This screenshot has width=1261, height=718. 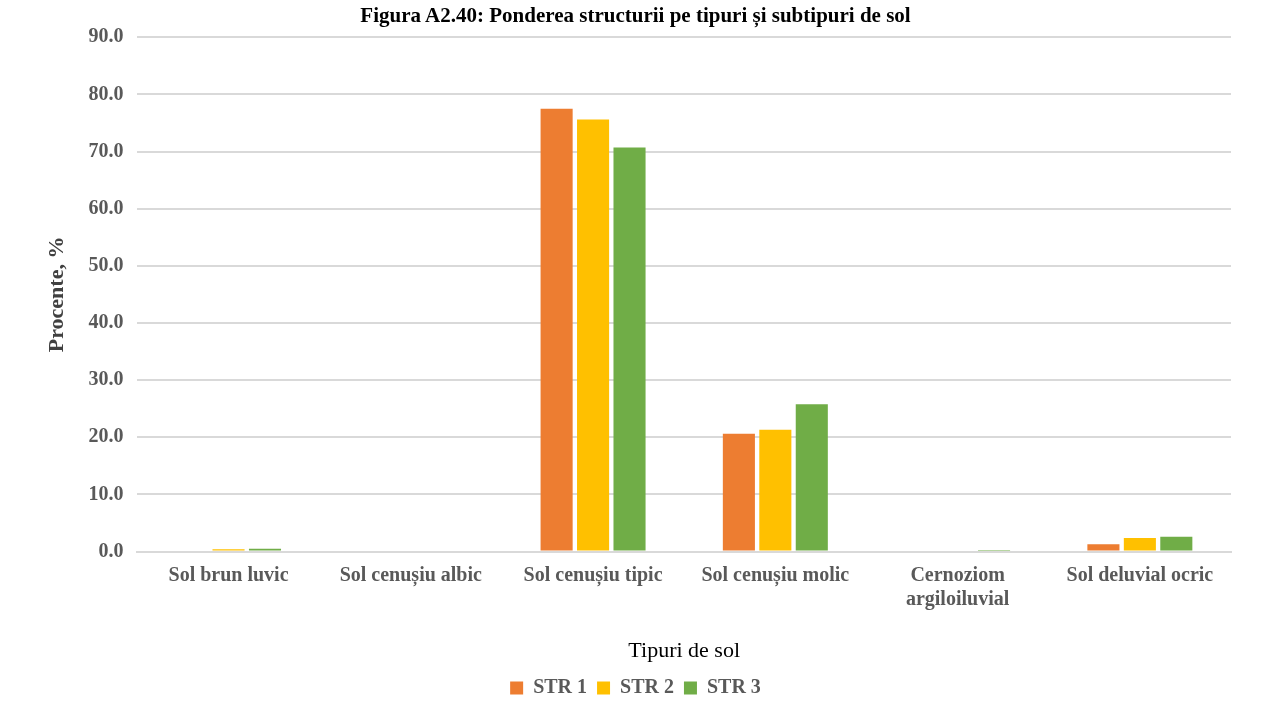 What do you see at coordinates (560, 686) in the screenshot?
I see `legend-label: STR 1` at bounding box center [560, 686].